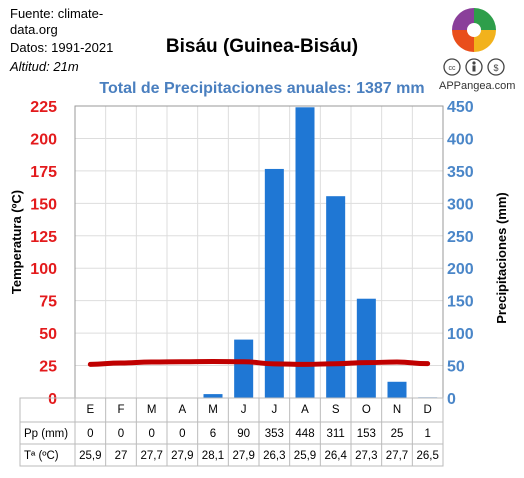 The width and height of the screenshot is (524, 478). I want to click on left-tick-label: 225, so click(43, 107).